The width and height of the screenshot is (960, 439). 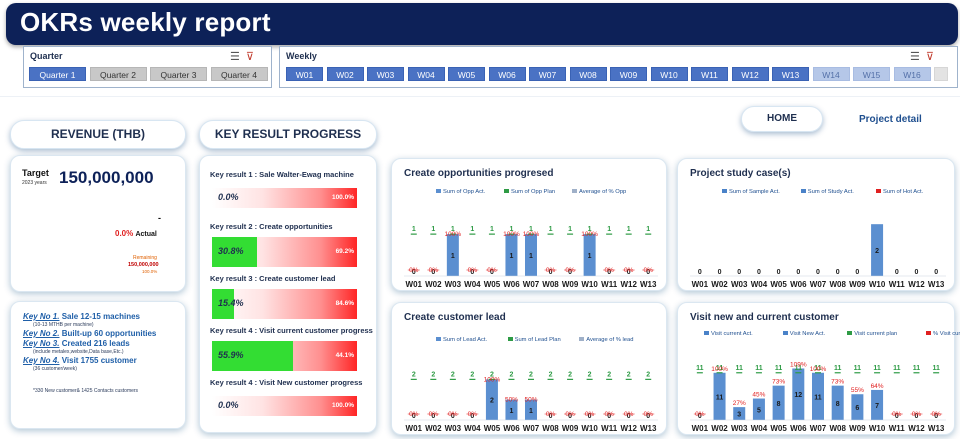 I want to click on project-detail-link: Project detail, so click(x=890, y=119).